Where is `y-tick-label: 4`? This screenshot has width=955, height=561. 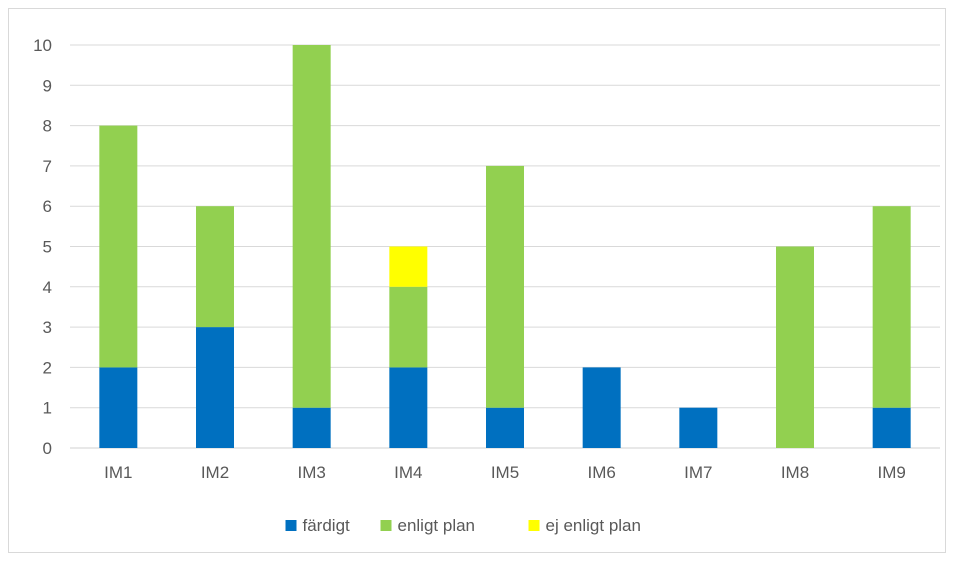 y-tick-label: 4 is located at coordinates (47, 287).